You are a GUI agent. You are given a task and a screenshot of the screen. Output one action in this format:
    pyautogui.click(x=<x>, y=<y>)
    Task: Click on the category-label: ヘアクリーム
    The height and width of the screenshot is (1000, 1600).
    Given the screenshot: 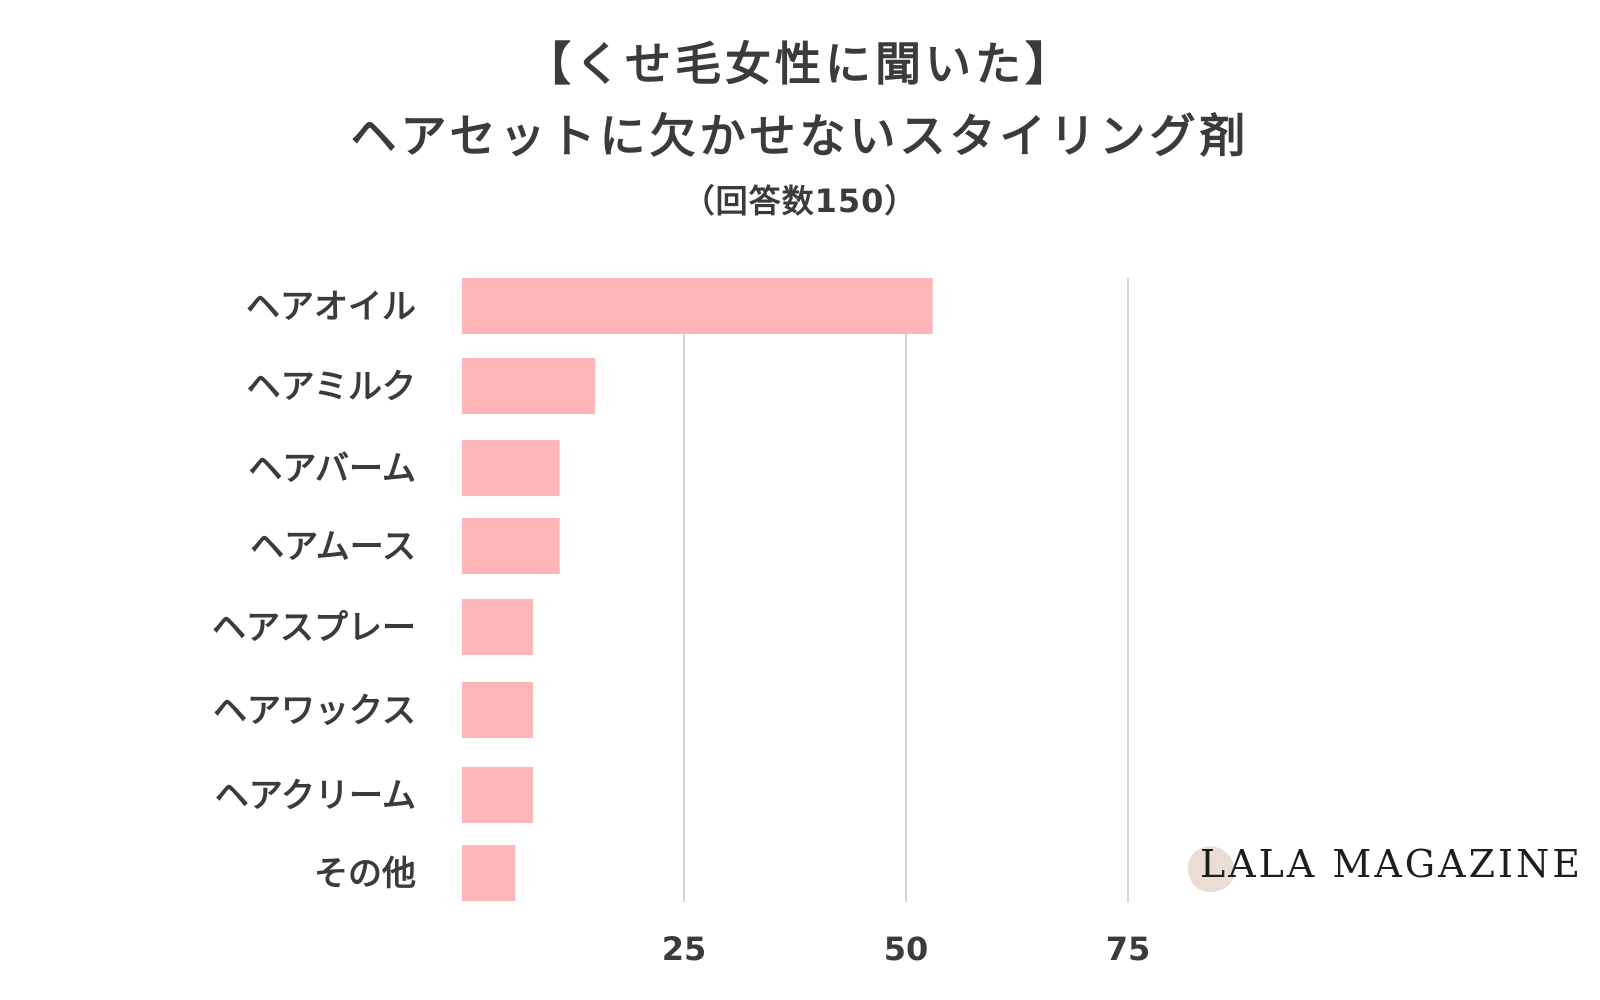 What is the action you would take?
    pyautogui.click(x=315, y=796)
    